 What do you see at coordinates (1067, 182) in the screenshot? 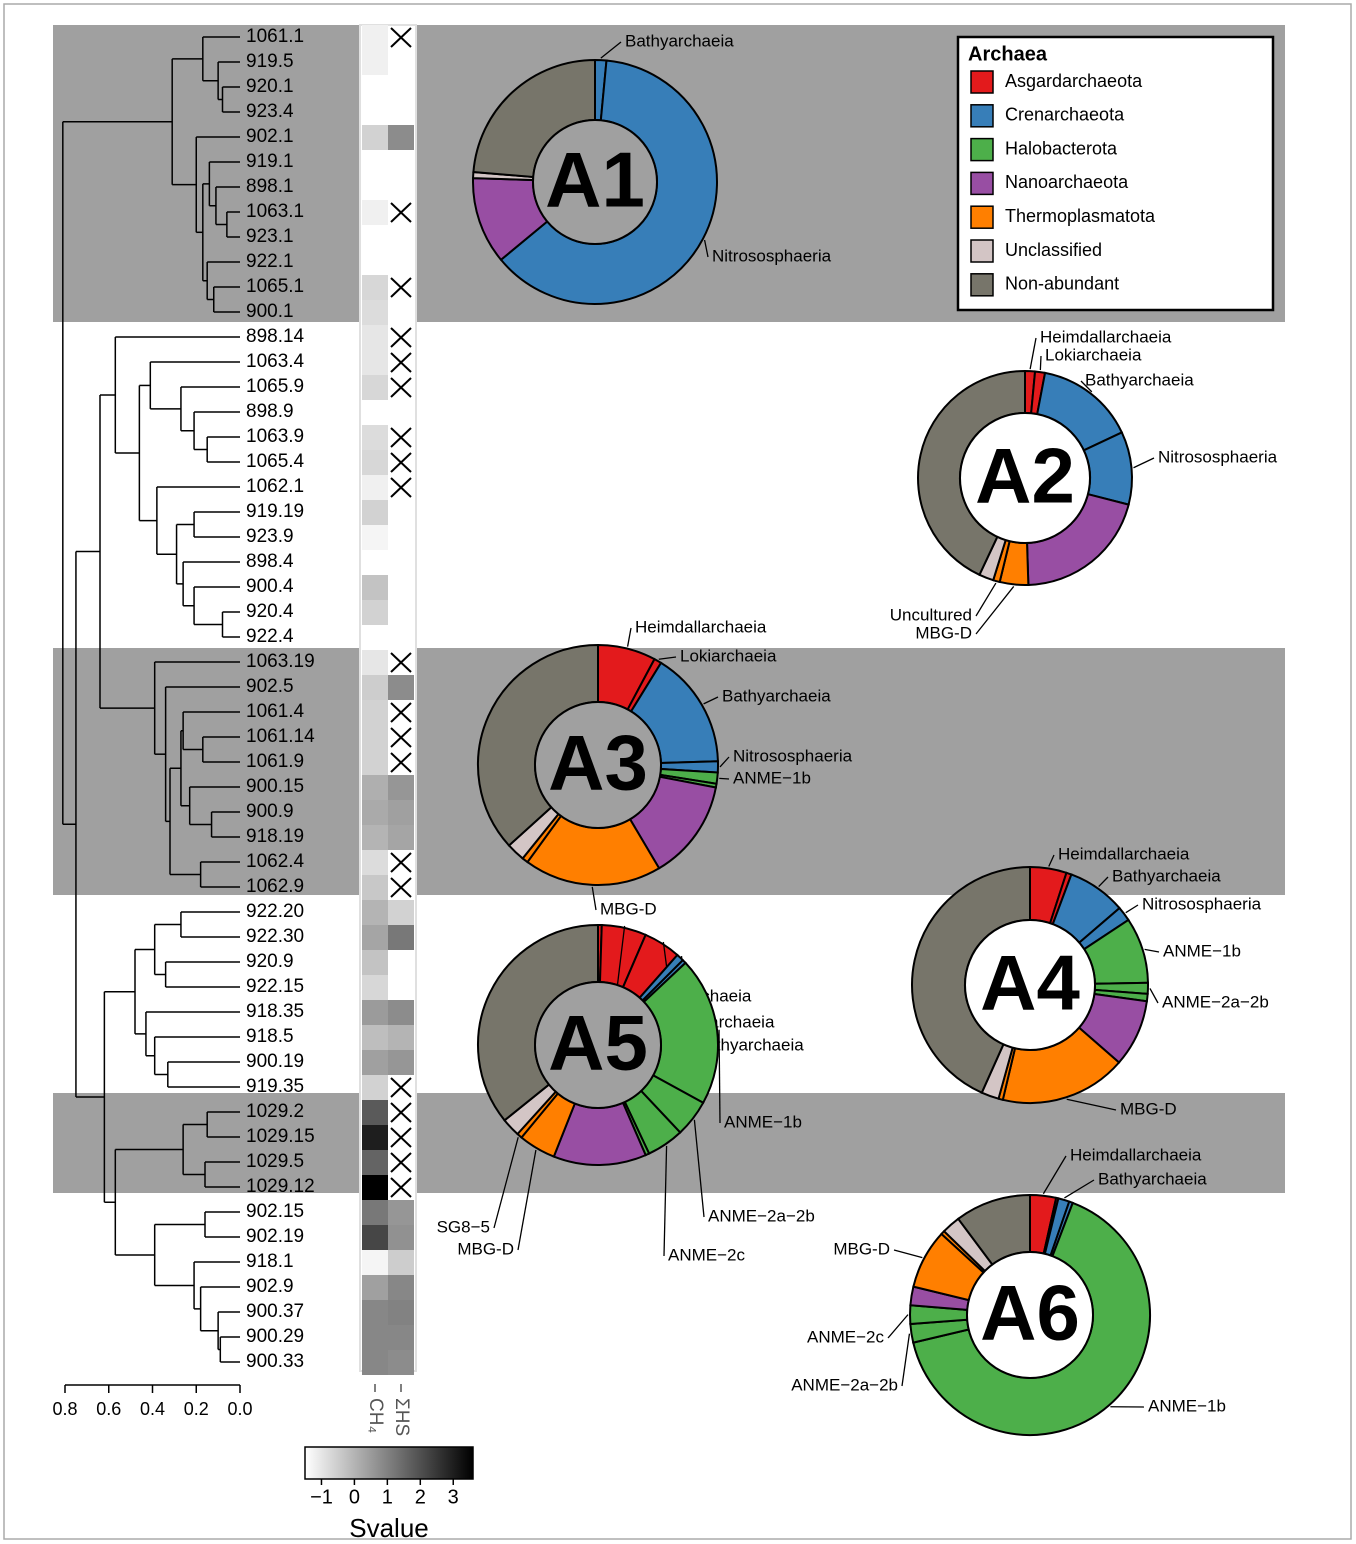
I see `legend-label: Nanoarchaeota` at bounding box center [1067, 182].